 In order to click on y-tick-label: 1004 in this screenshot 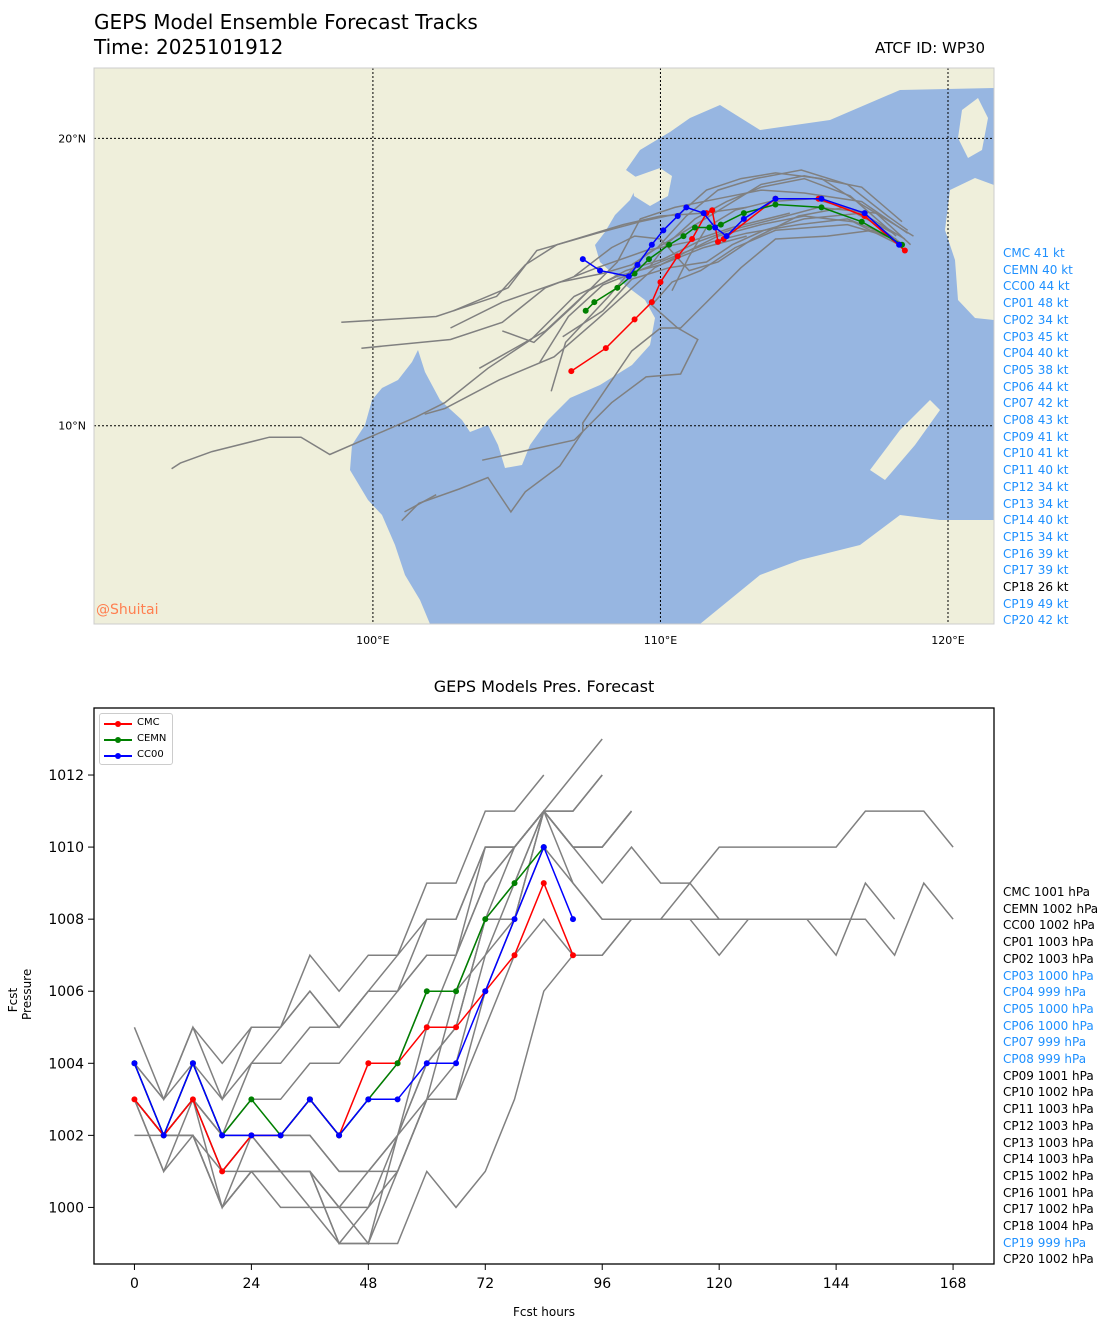, I will do `click(66, 1064)`.